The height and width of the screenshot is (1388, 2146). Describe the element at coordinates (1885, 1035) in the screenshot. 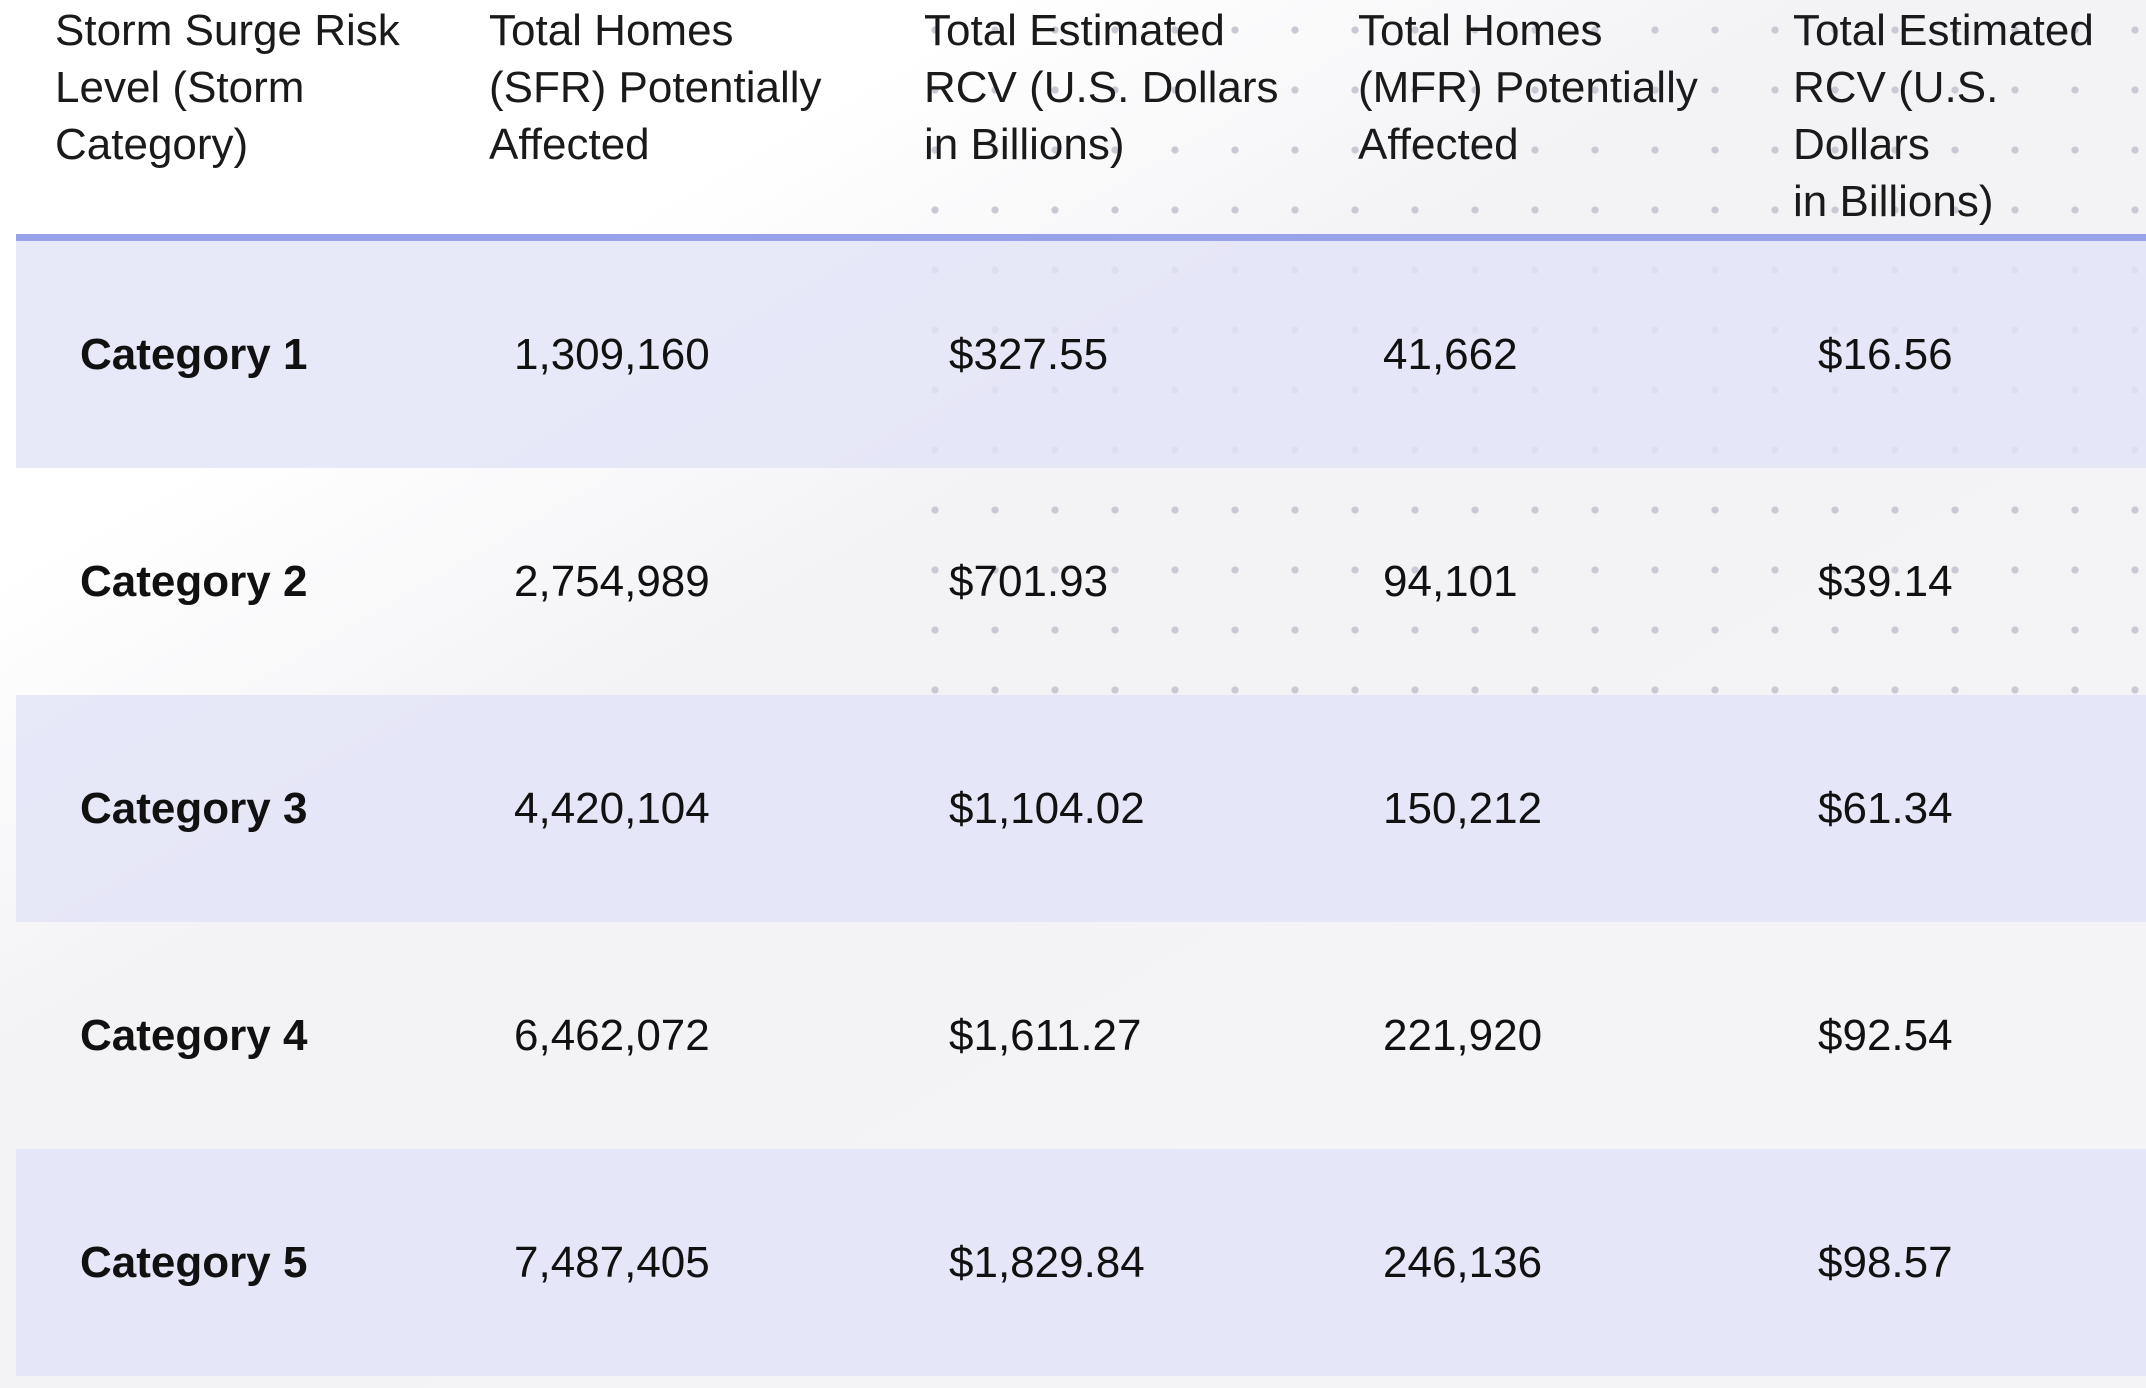

I see `mfr-rcv-value: $92.54` at that location.